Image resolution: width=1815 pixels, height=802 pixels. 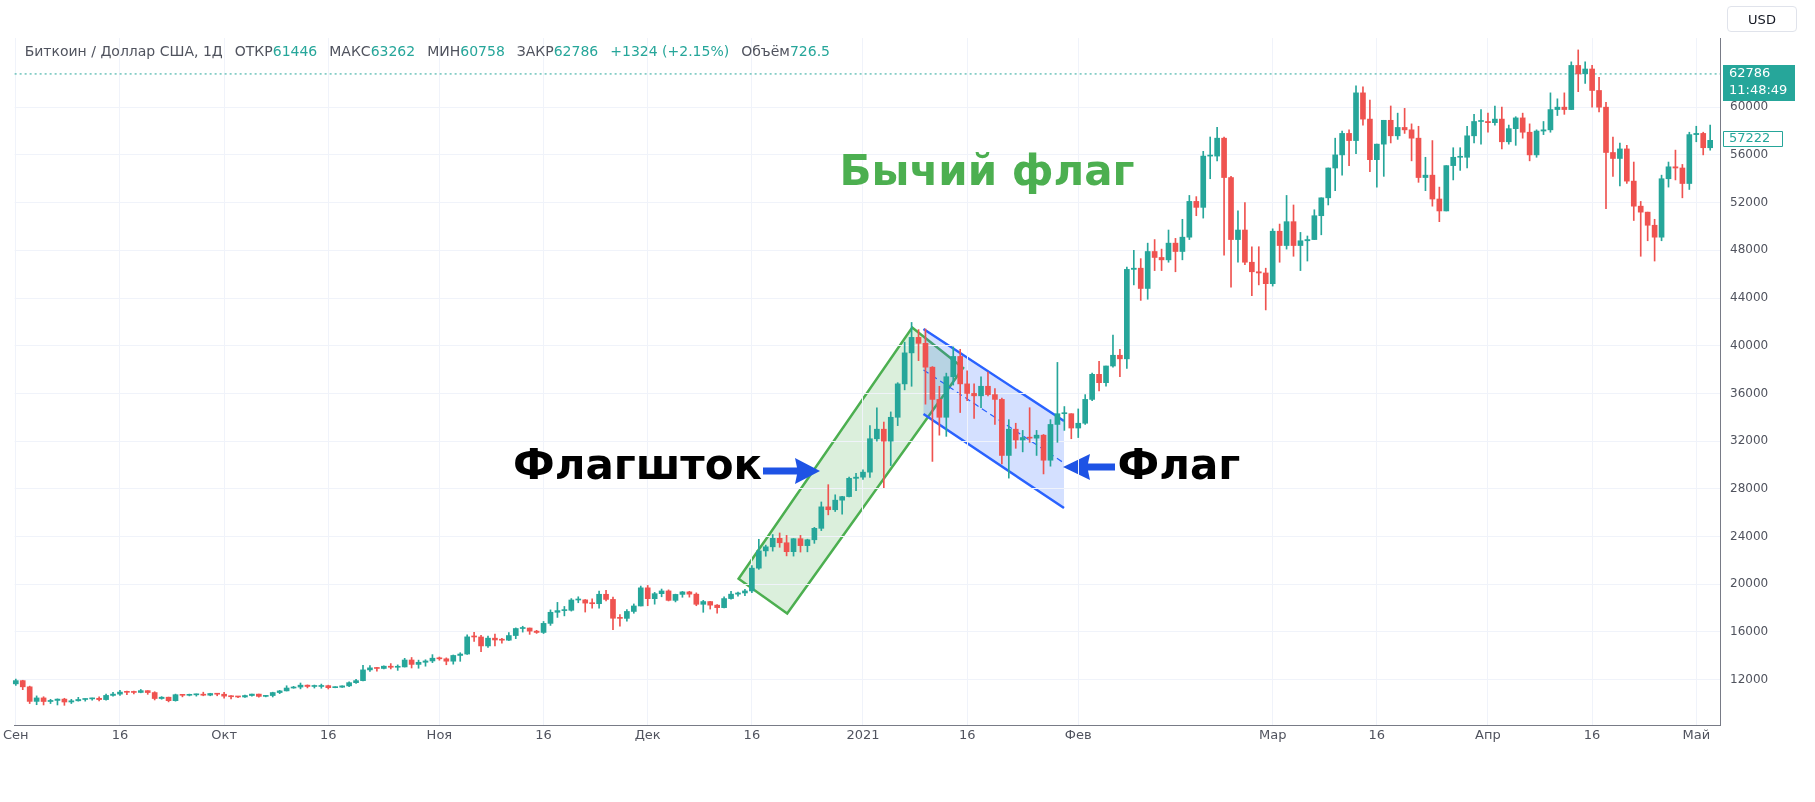 I want to click on y-tick-label: 52000, so click(x=1749, y=201).